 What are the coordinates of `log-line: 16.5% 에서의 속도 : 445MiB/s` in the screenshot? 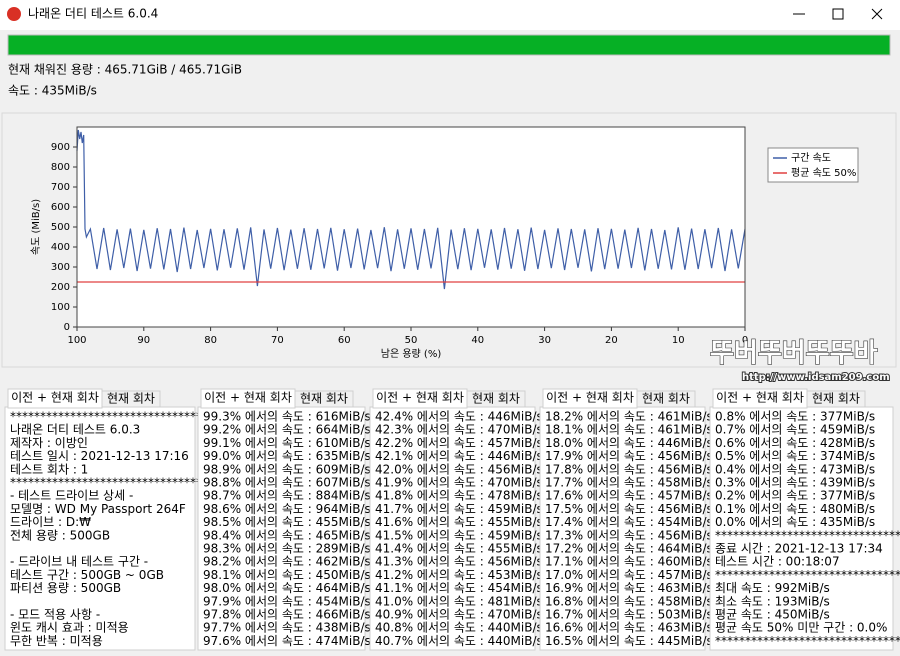 It's located at (629, 641).